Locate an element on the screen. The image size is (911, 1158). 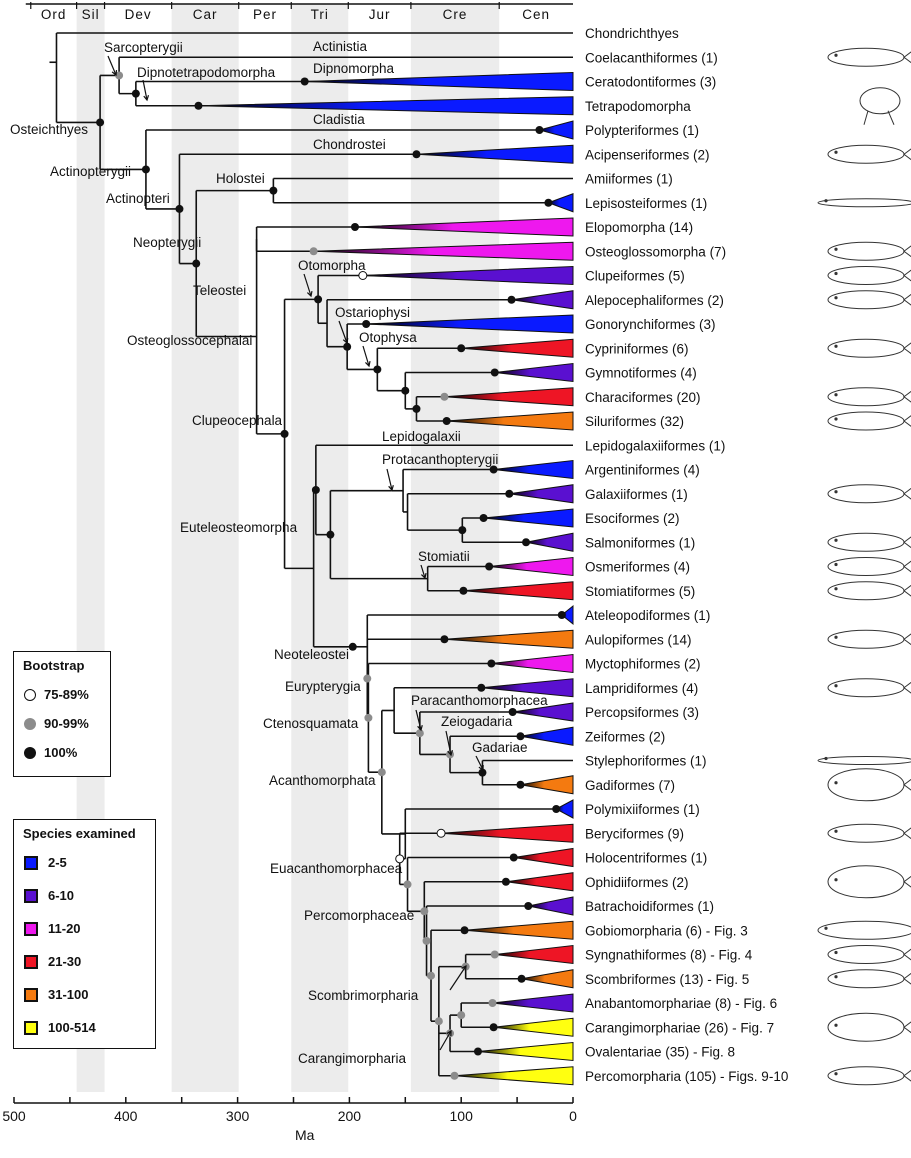
tip-label: Gobiomorpharia (6) - Fig. 3 is located at coordinates (666, 930).